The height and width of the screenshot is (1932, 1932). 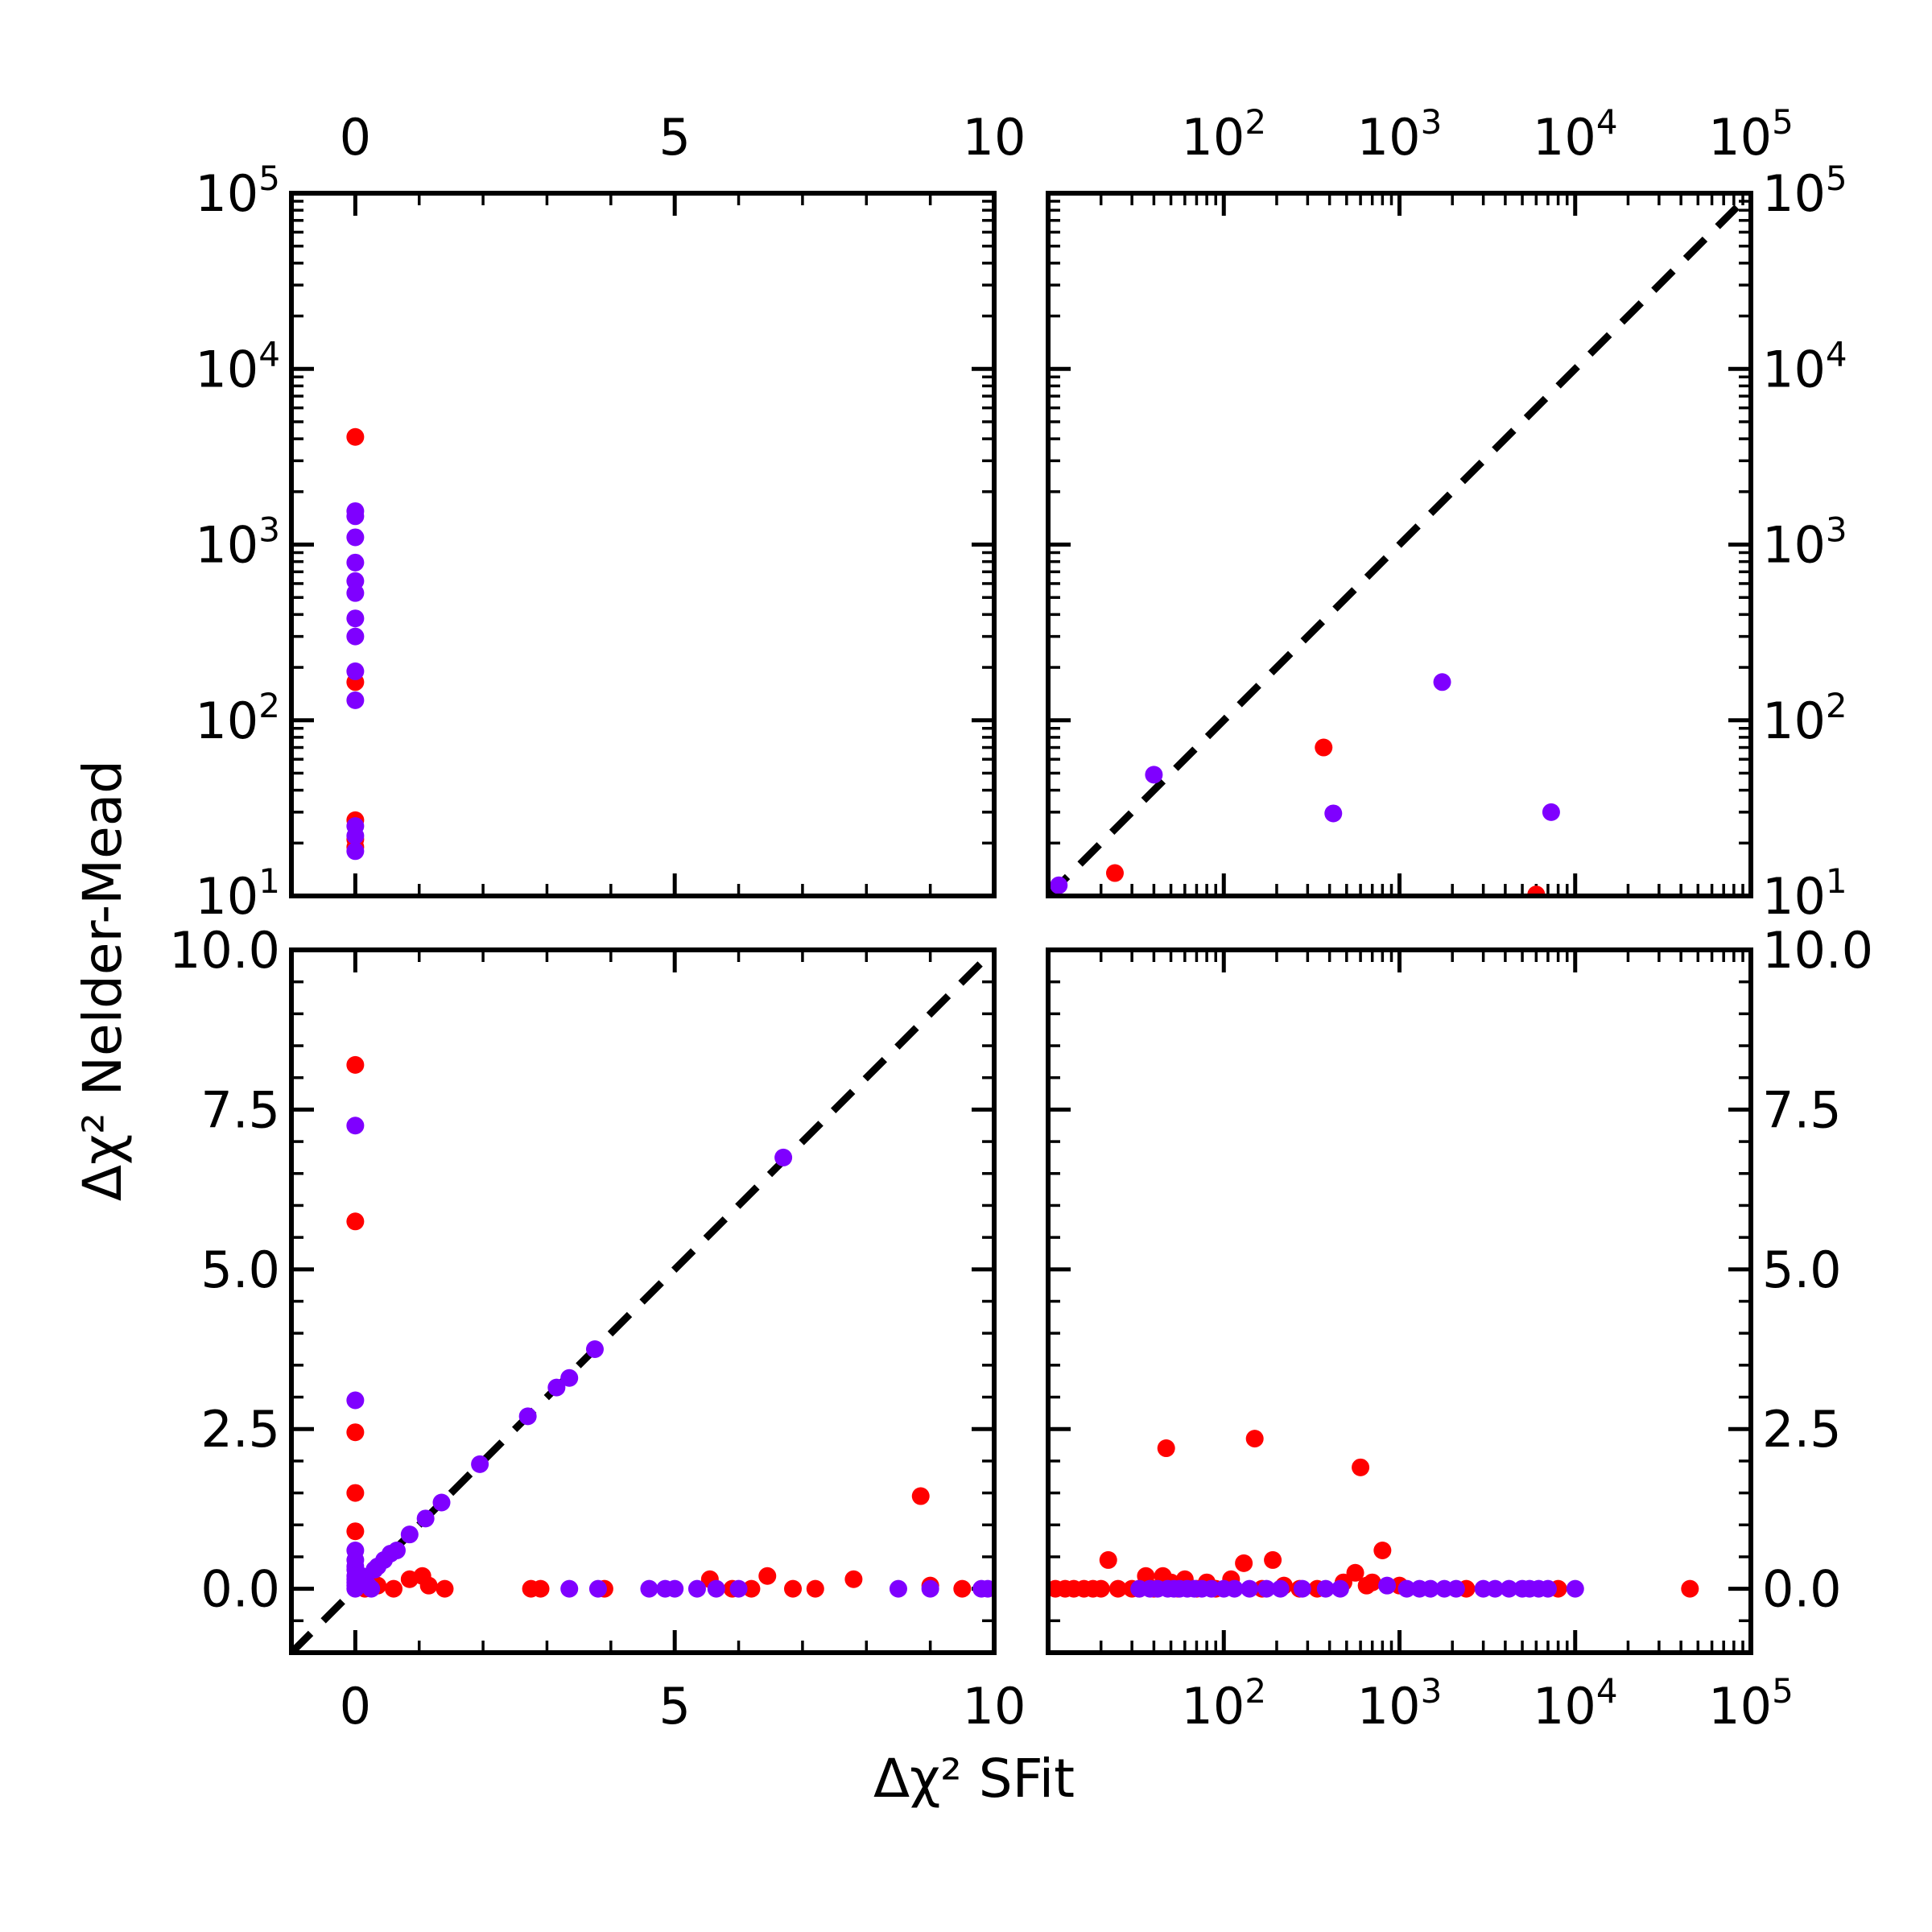 What do you see at coordinates (974, 1779) in the screenshot?
I see `x-axis-title: Δχ² SFit` at bounding box center [974, 1779].